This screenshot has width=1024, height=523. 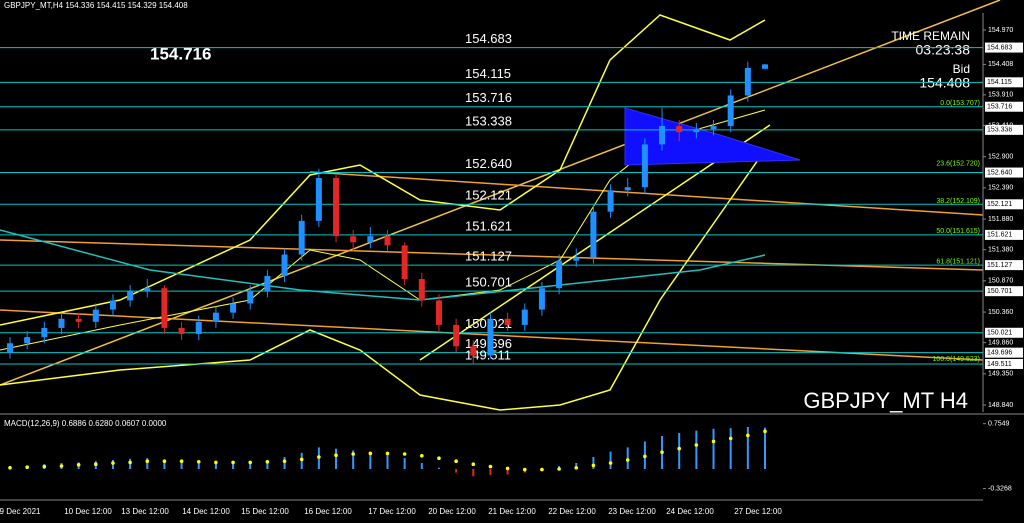 What do you see at coordinates (488, 282) in the screenshot?
I see `level-label: 150.701` at bounding box center [488, 282].